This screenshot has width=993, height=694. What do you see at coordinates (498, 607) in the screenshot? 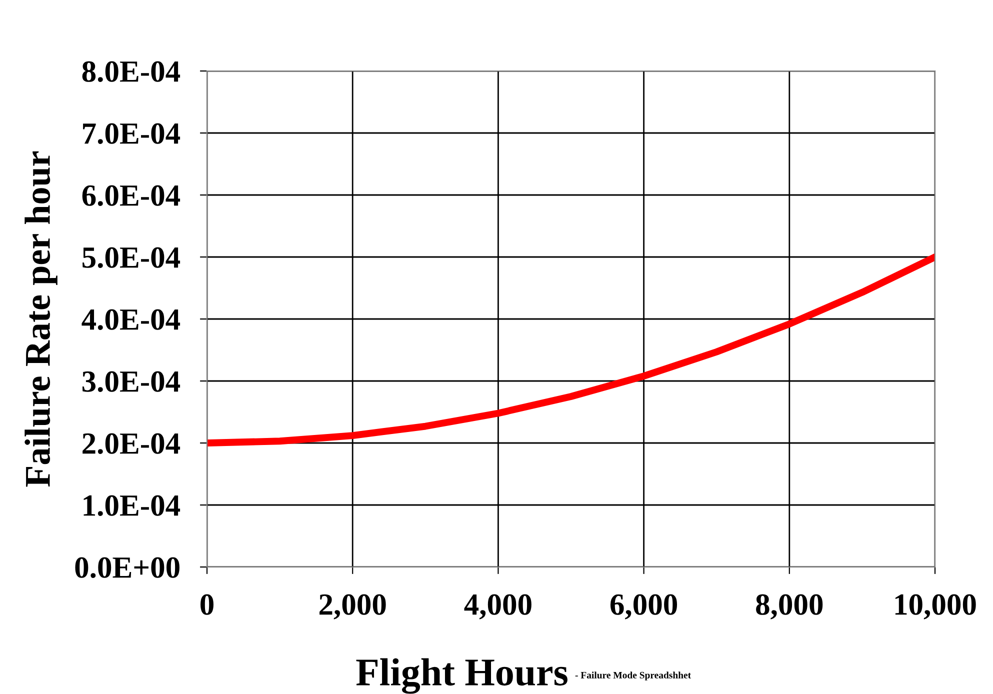
I see `x-tick-label: 4,000` at bounding box center [498, 607].